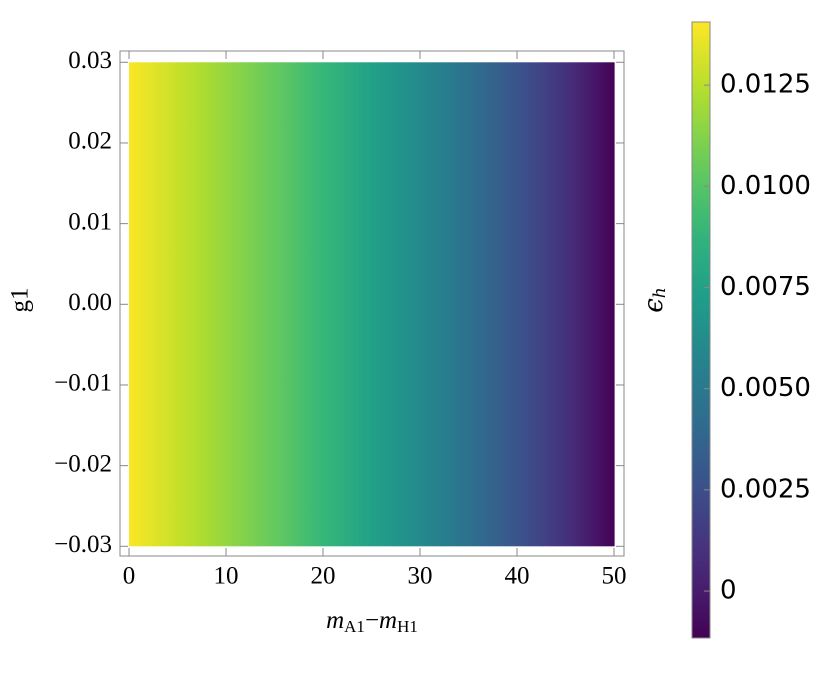 Image resolution: width=830 pixels, height=683 pixels. Describe the element at coordinates (765, 85) in the screenshot. I see `colorbar-tick-label: 0.0125` at that location.